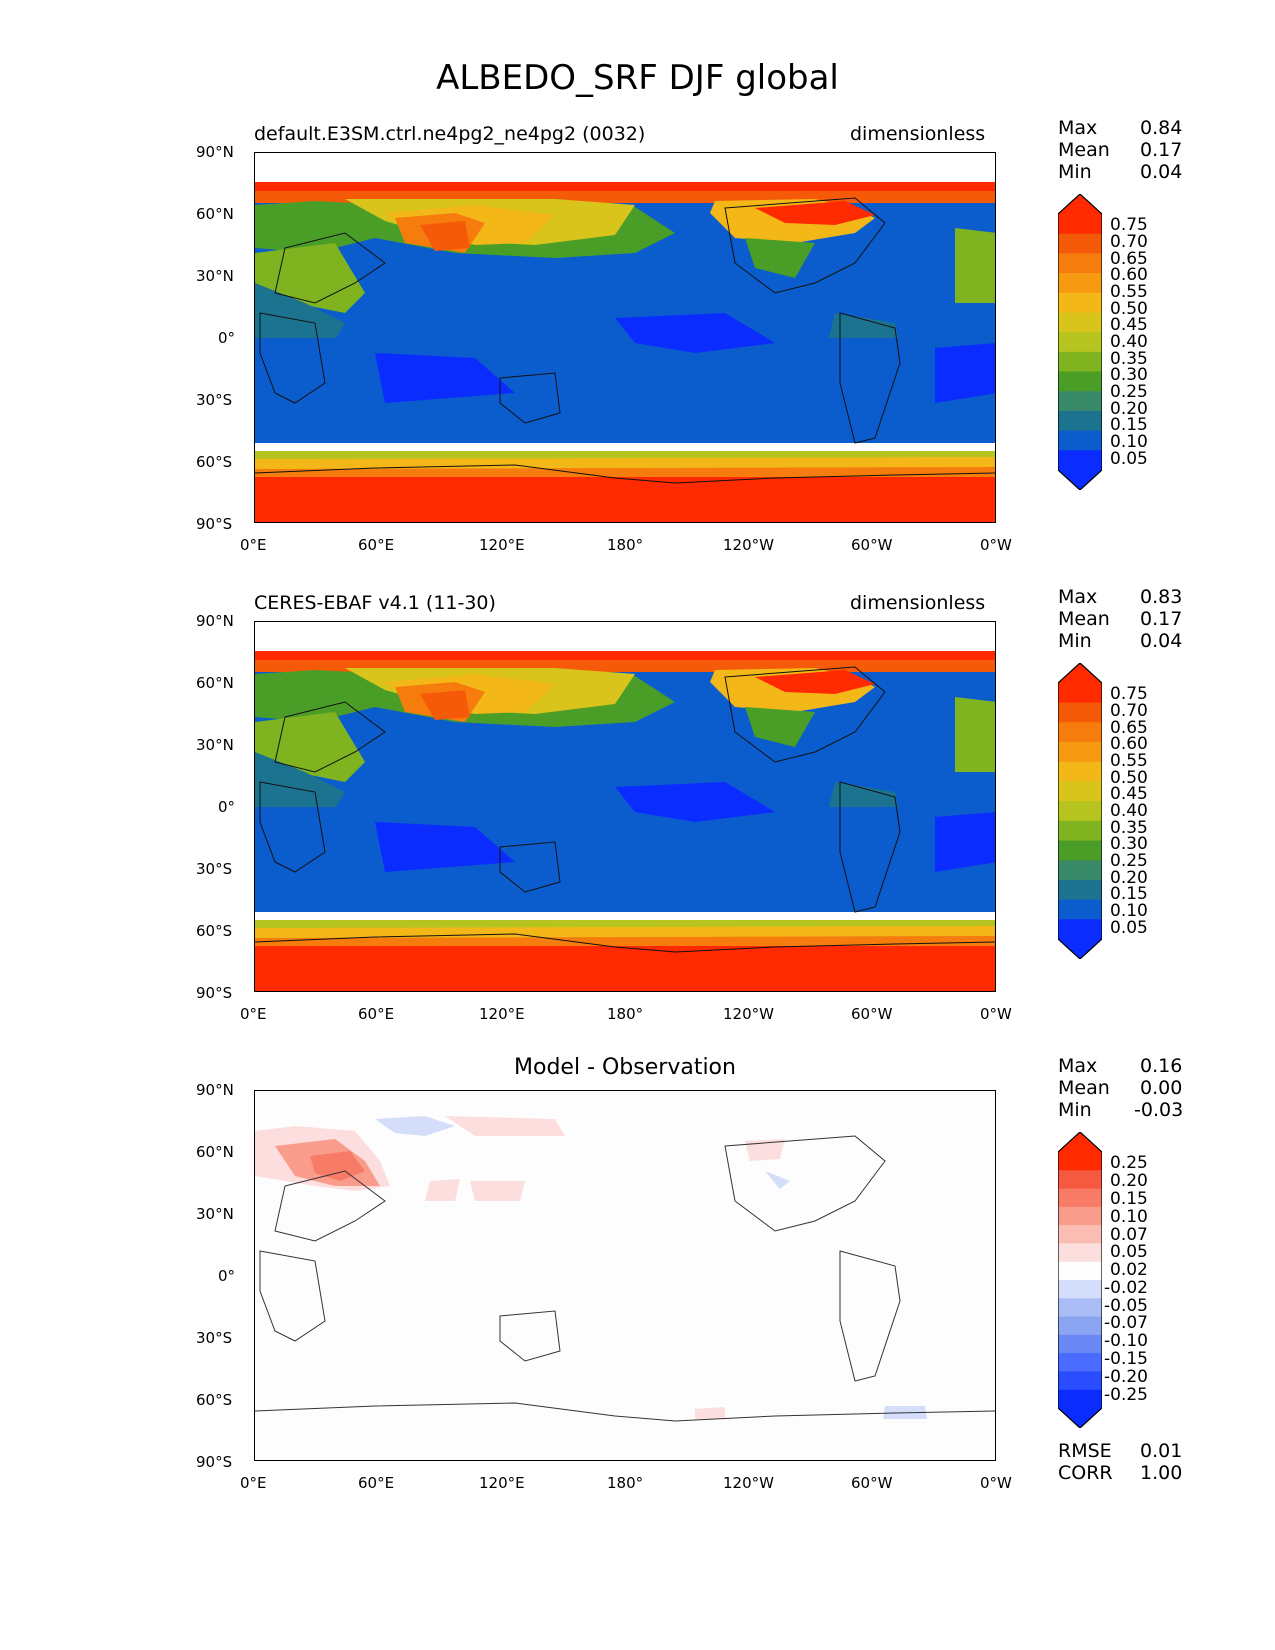 This screenshot has width=1275, height=1650. I want to click on lat-label: 90°N, so click(215, 621).